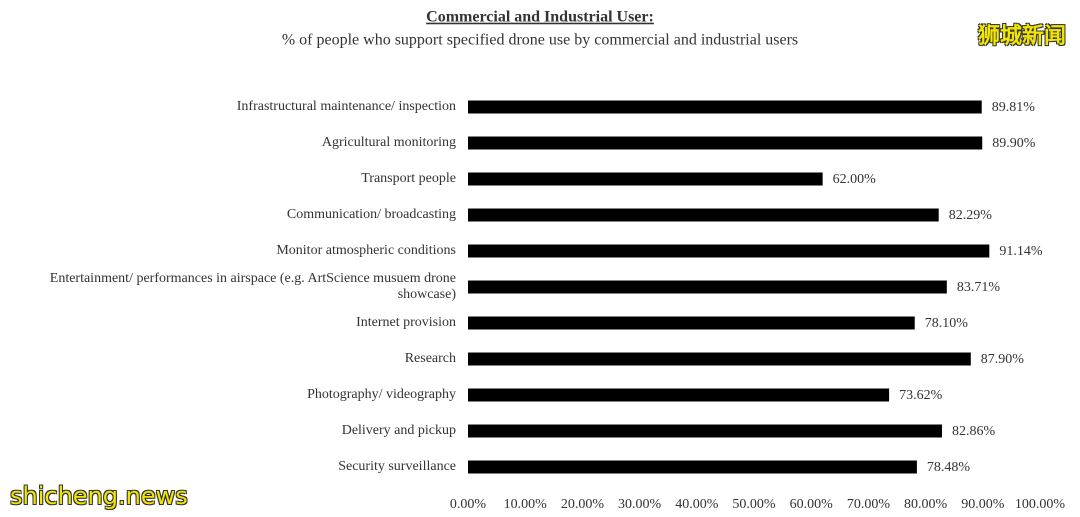  I want to click on x-tick-label: 90.00%, so click(983, 504).